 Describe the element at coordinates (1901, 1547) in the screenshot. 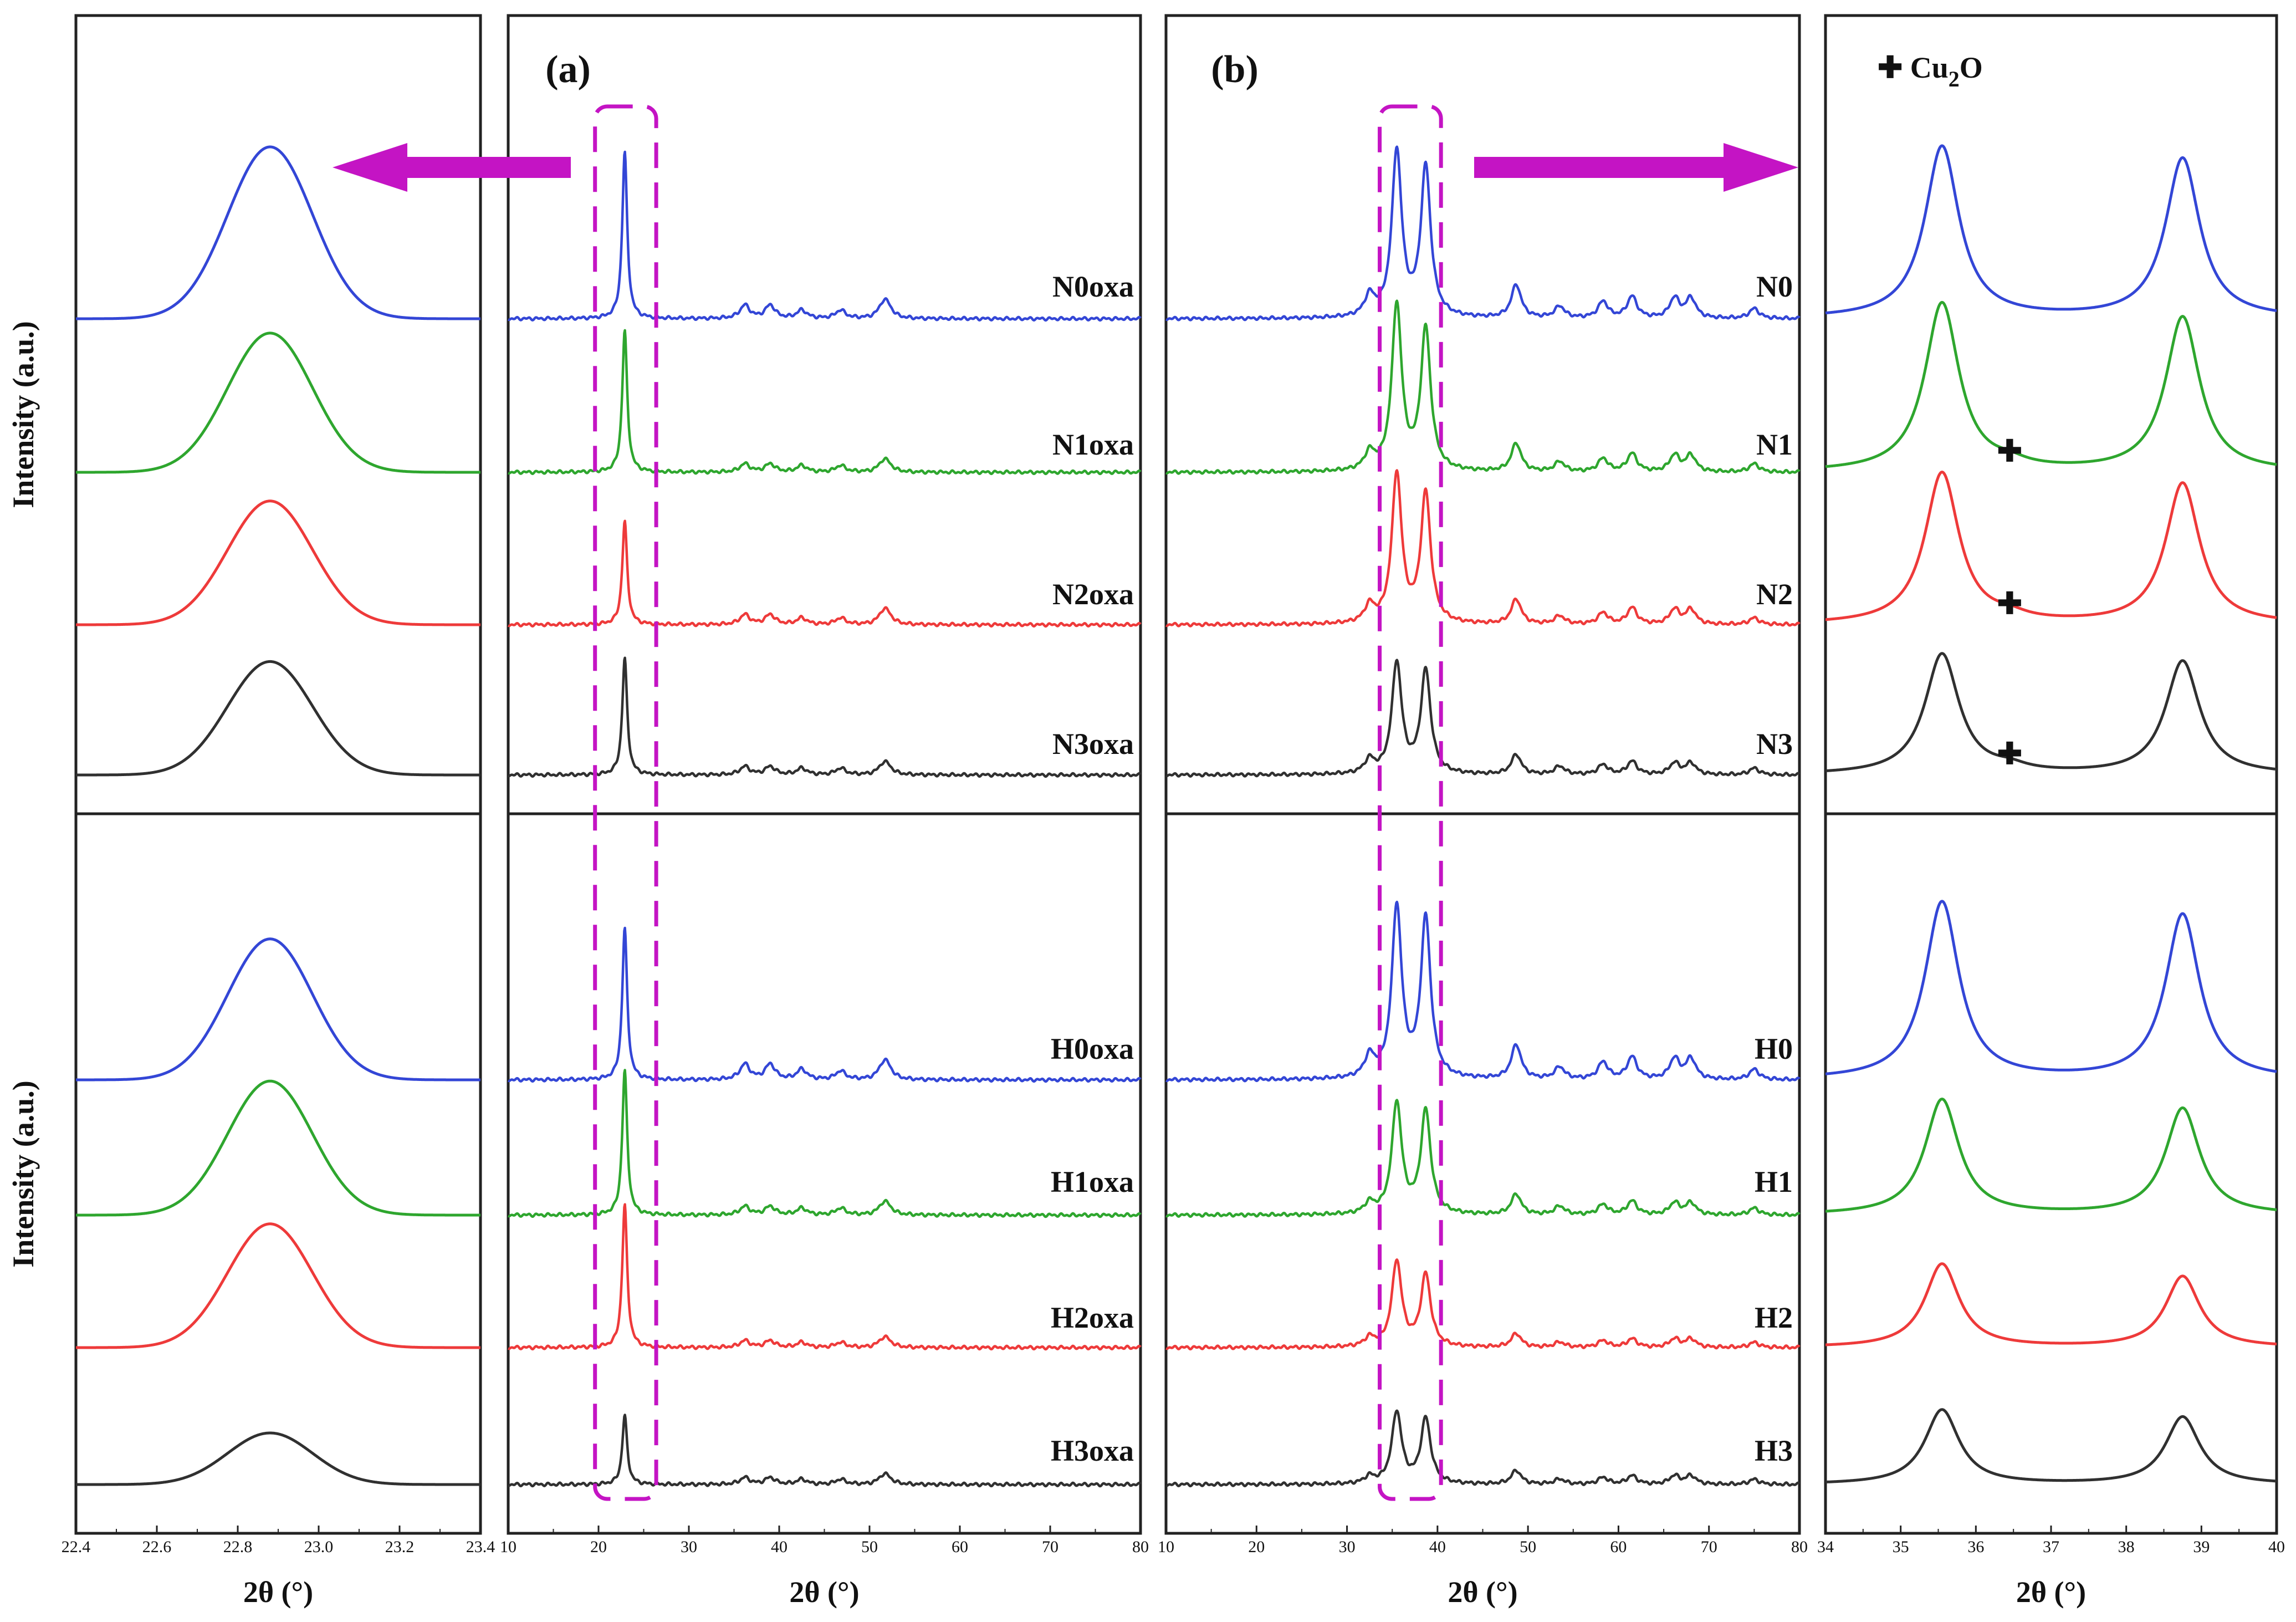

I see `x-tick-label: 35` at that location.